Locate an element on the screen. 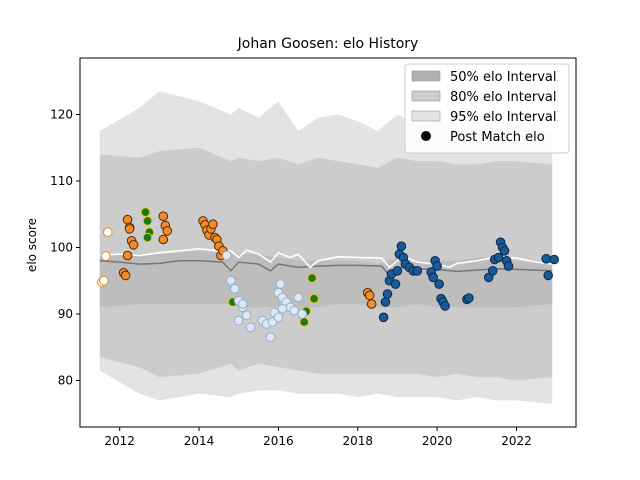 The height and width of the screenshot is (480, 640). chart-title: Johan Goosen: elo History is located at coordinates (328, 44).